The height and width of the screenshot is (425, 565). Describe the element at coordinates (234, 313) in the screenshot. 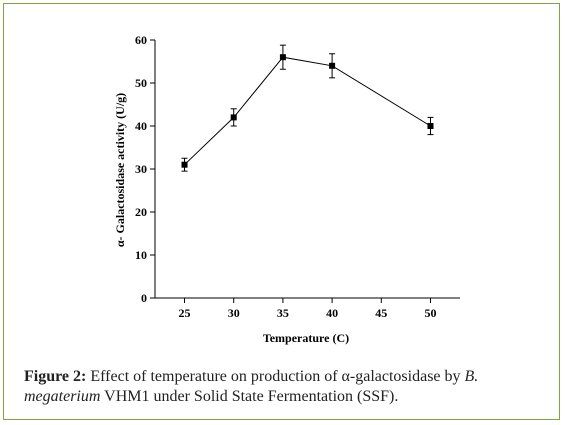

I see `x-tick-label: 30` at that location.